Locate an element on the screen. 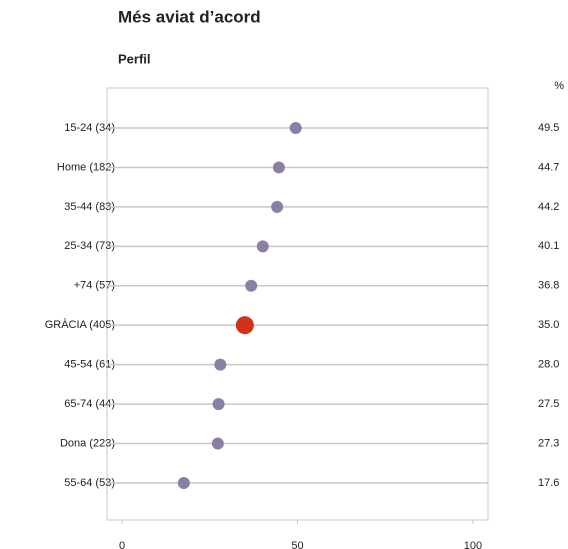  value-label: 49.5 is located at coordinates (548, 128).